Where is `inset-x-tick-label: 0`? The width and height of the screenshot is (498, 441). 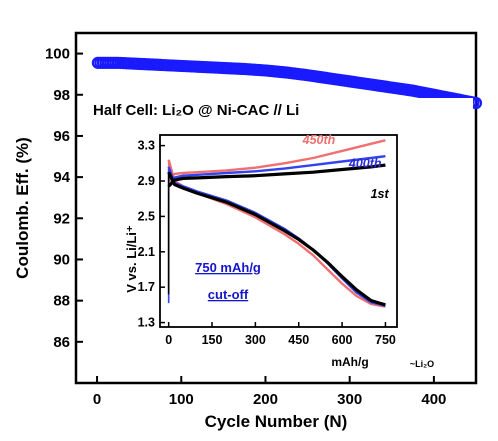 inset-x-tick-label: 0 is located at coordinates (168, 340).